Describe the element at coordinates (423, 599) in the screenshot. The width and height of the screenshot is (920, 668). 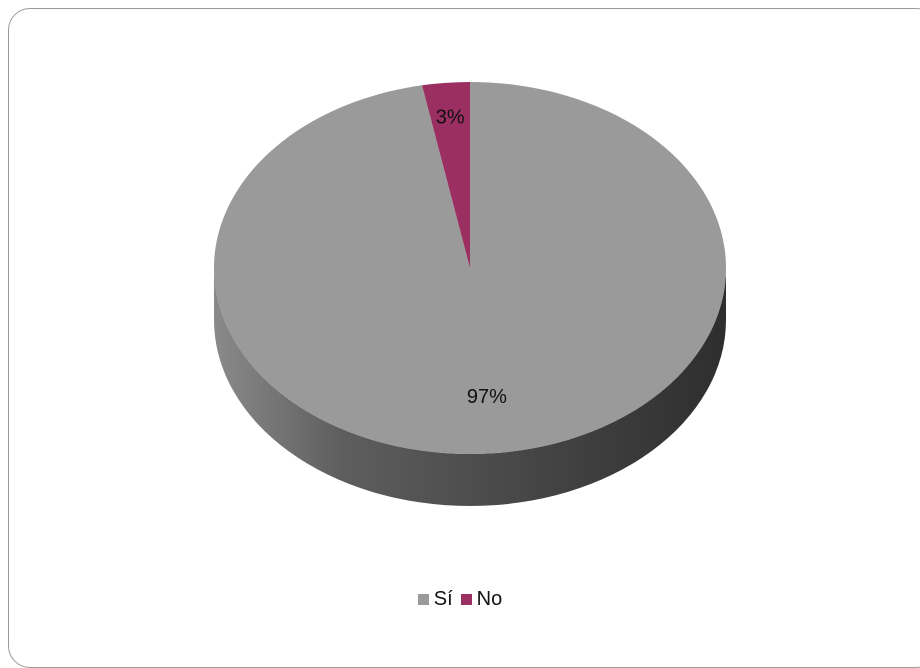
I see `legend-swatch-si` at that location.